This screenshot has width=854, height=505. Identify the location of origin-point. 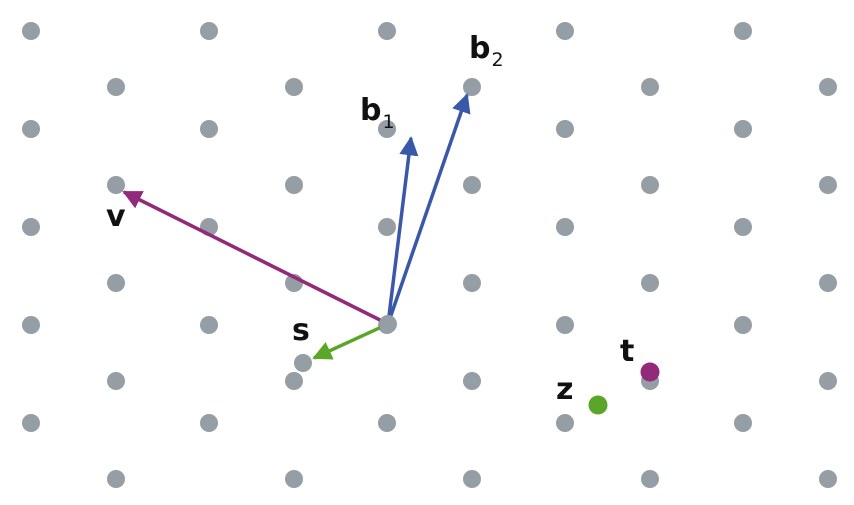
(388, 324).